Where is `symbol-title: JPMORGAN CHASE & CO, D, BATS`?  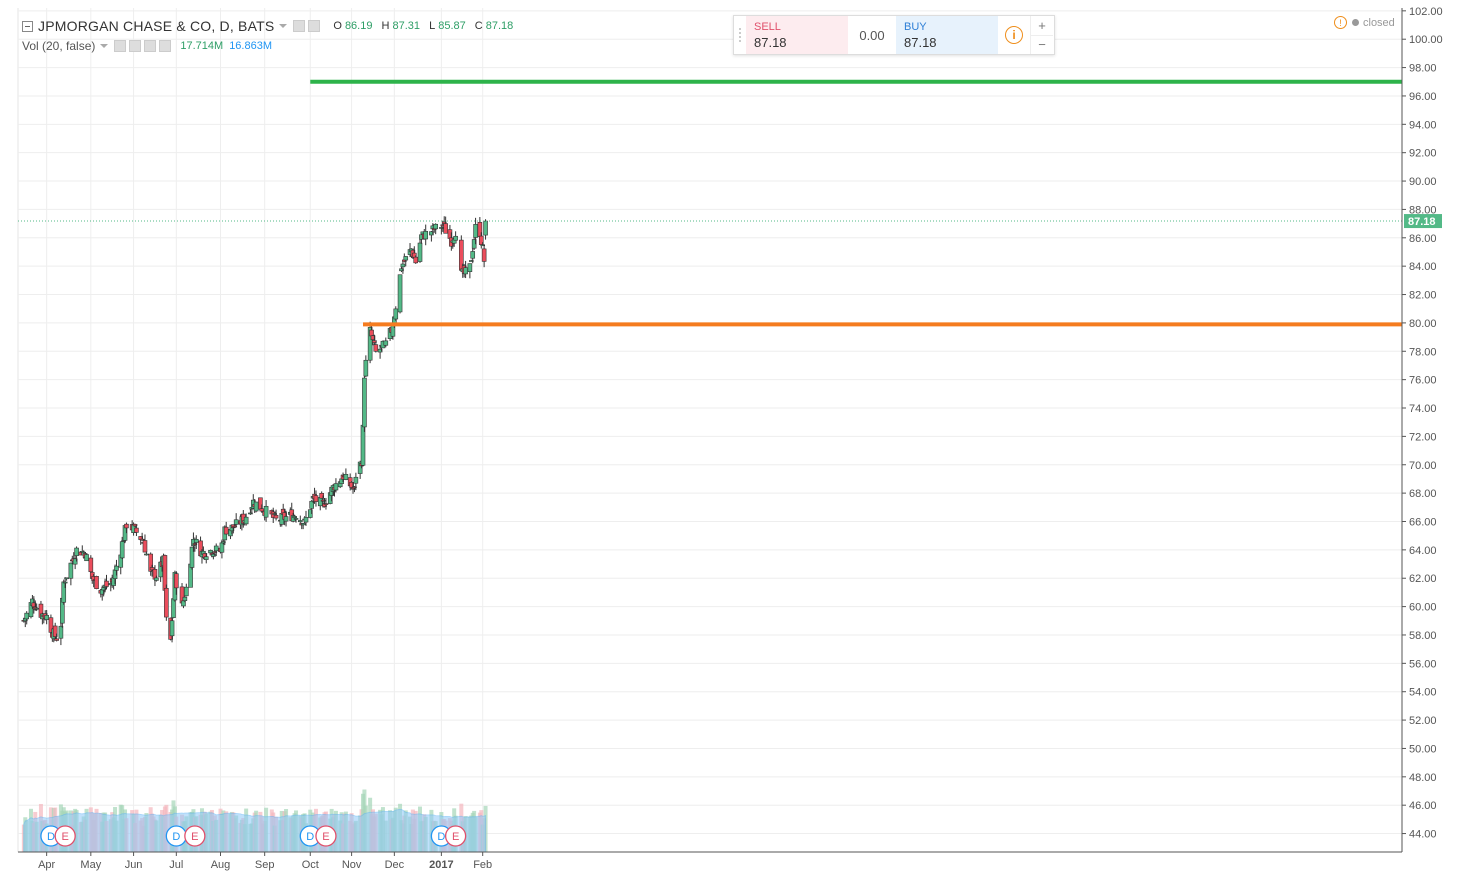
symbol-title: JPMORGAN CHASE & CO, D, BATS is located at coordinates (156, 26).